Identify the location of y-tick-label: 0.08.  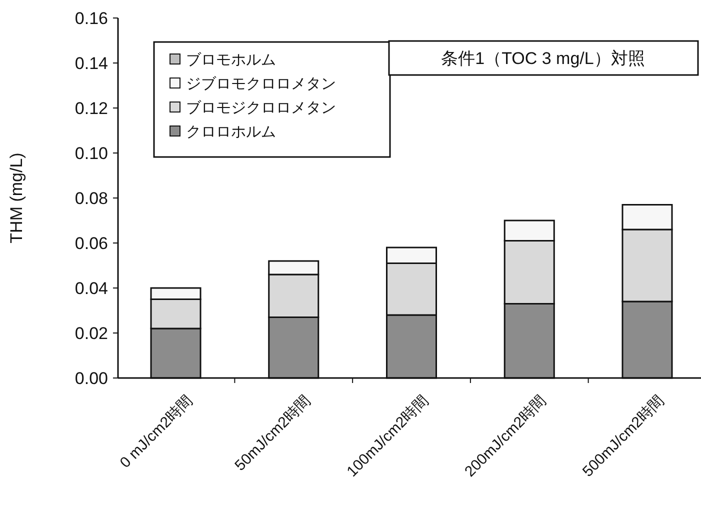
(91, 198).